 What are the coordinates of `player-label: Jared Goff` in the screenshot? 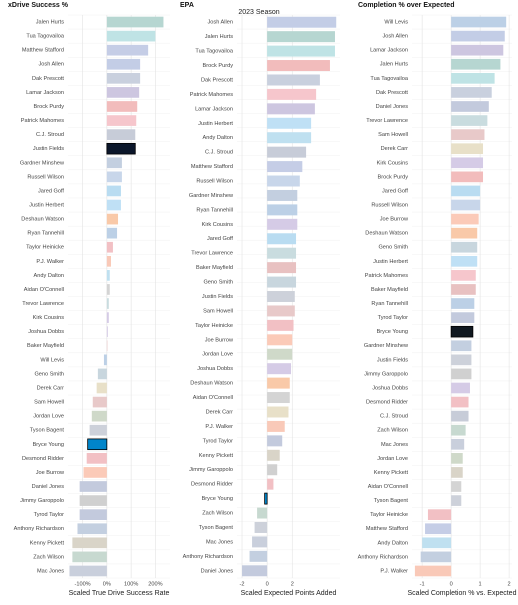 It's located at (51, 191).